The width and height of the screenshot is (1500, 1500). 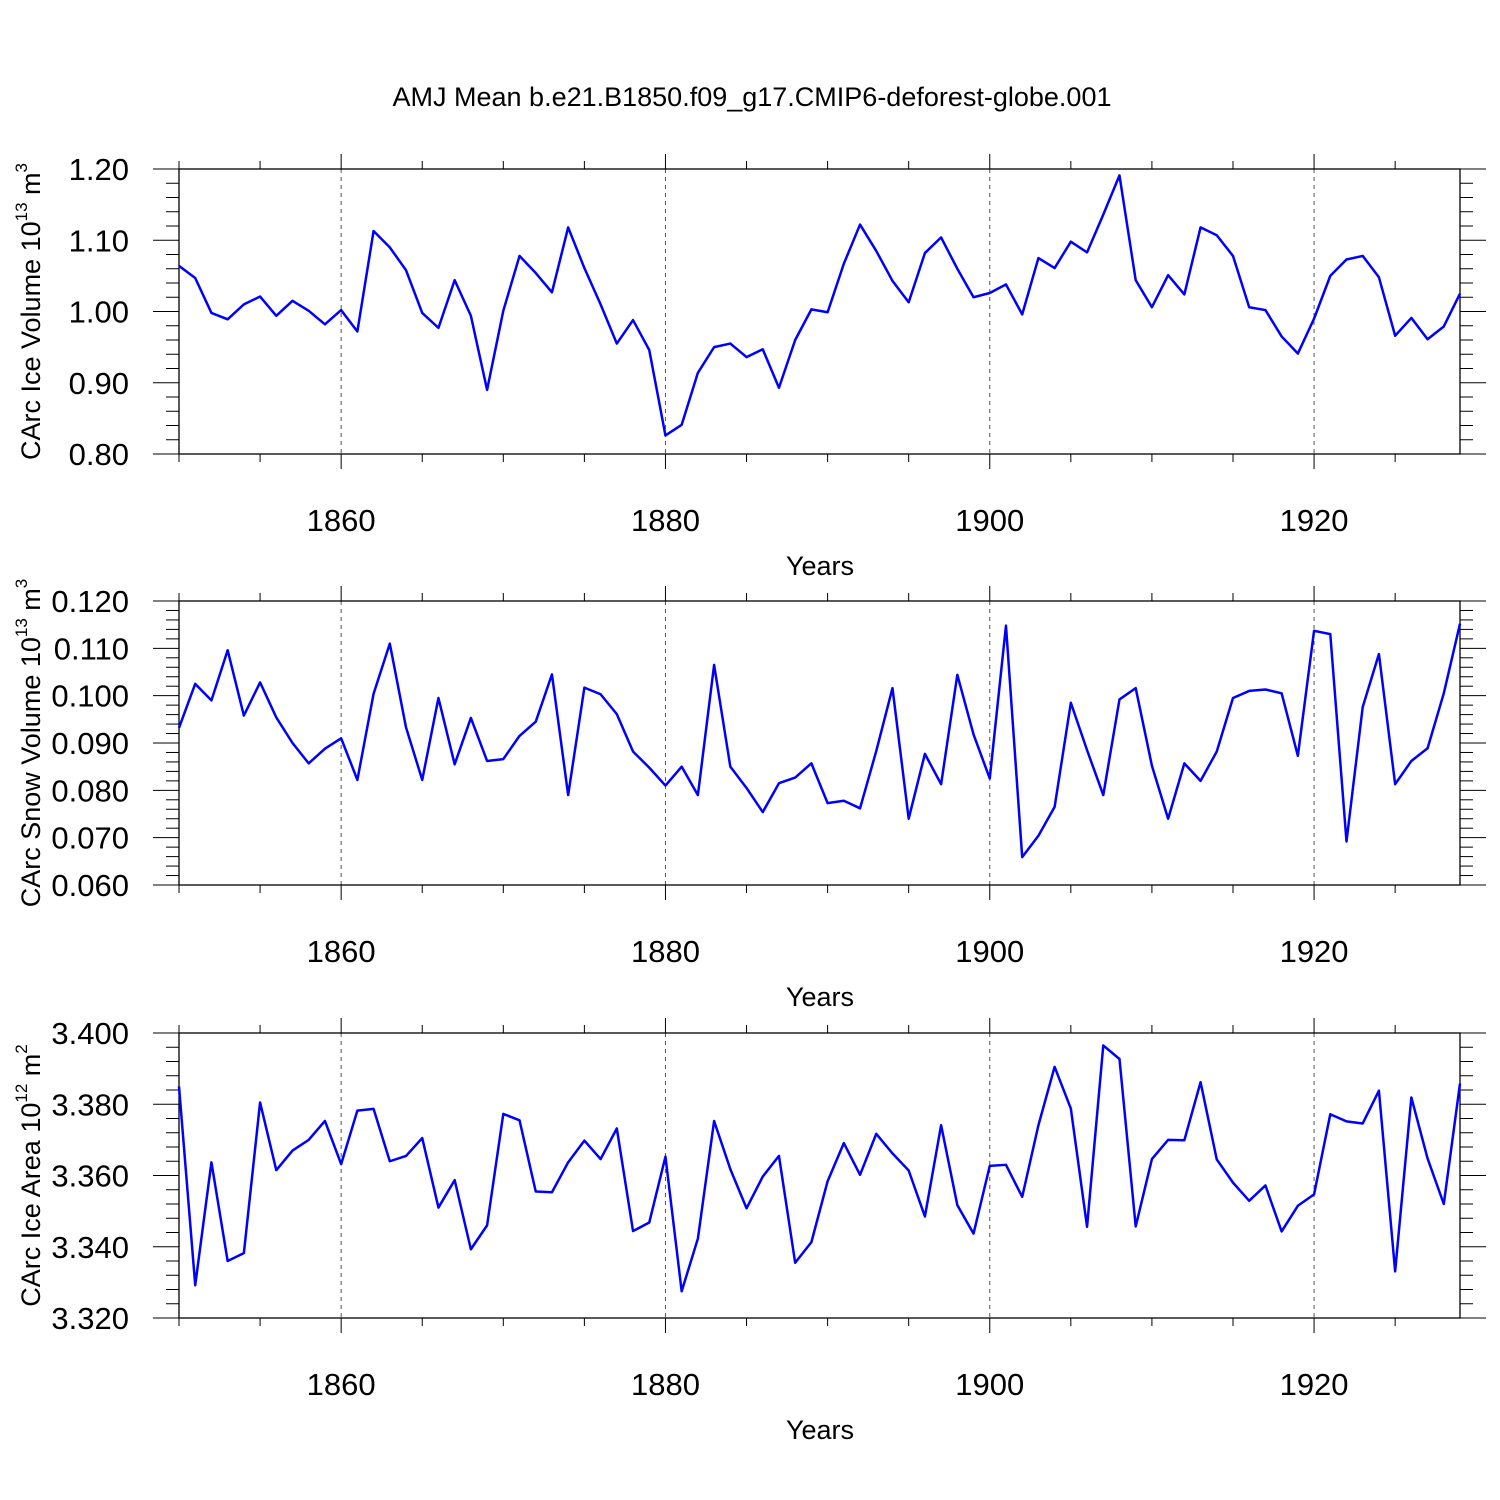 I want to click on y-tick-label: 0.100, so click(x=90, y=696).